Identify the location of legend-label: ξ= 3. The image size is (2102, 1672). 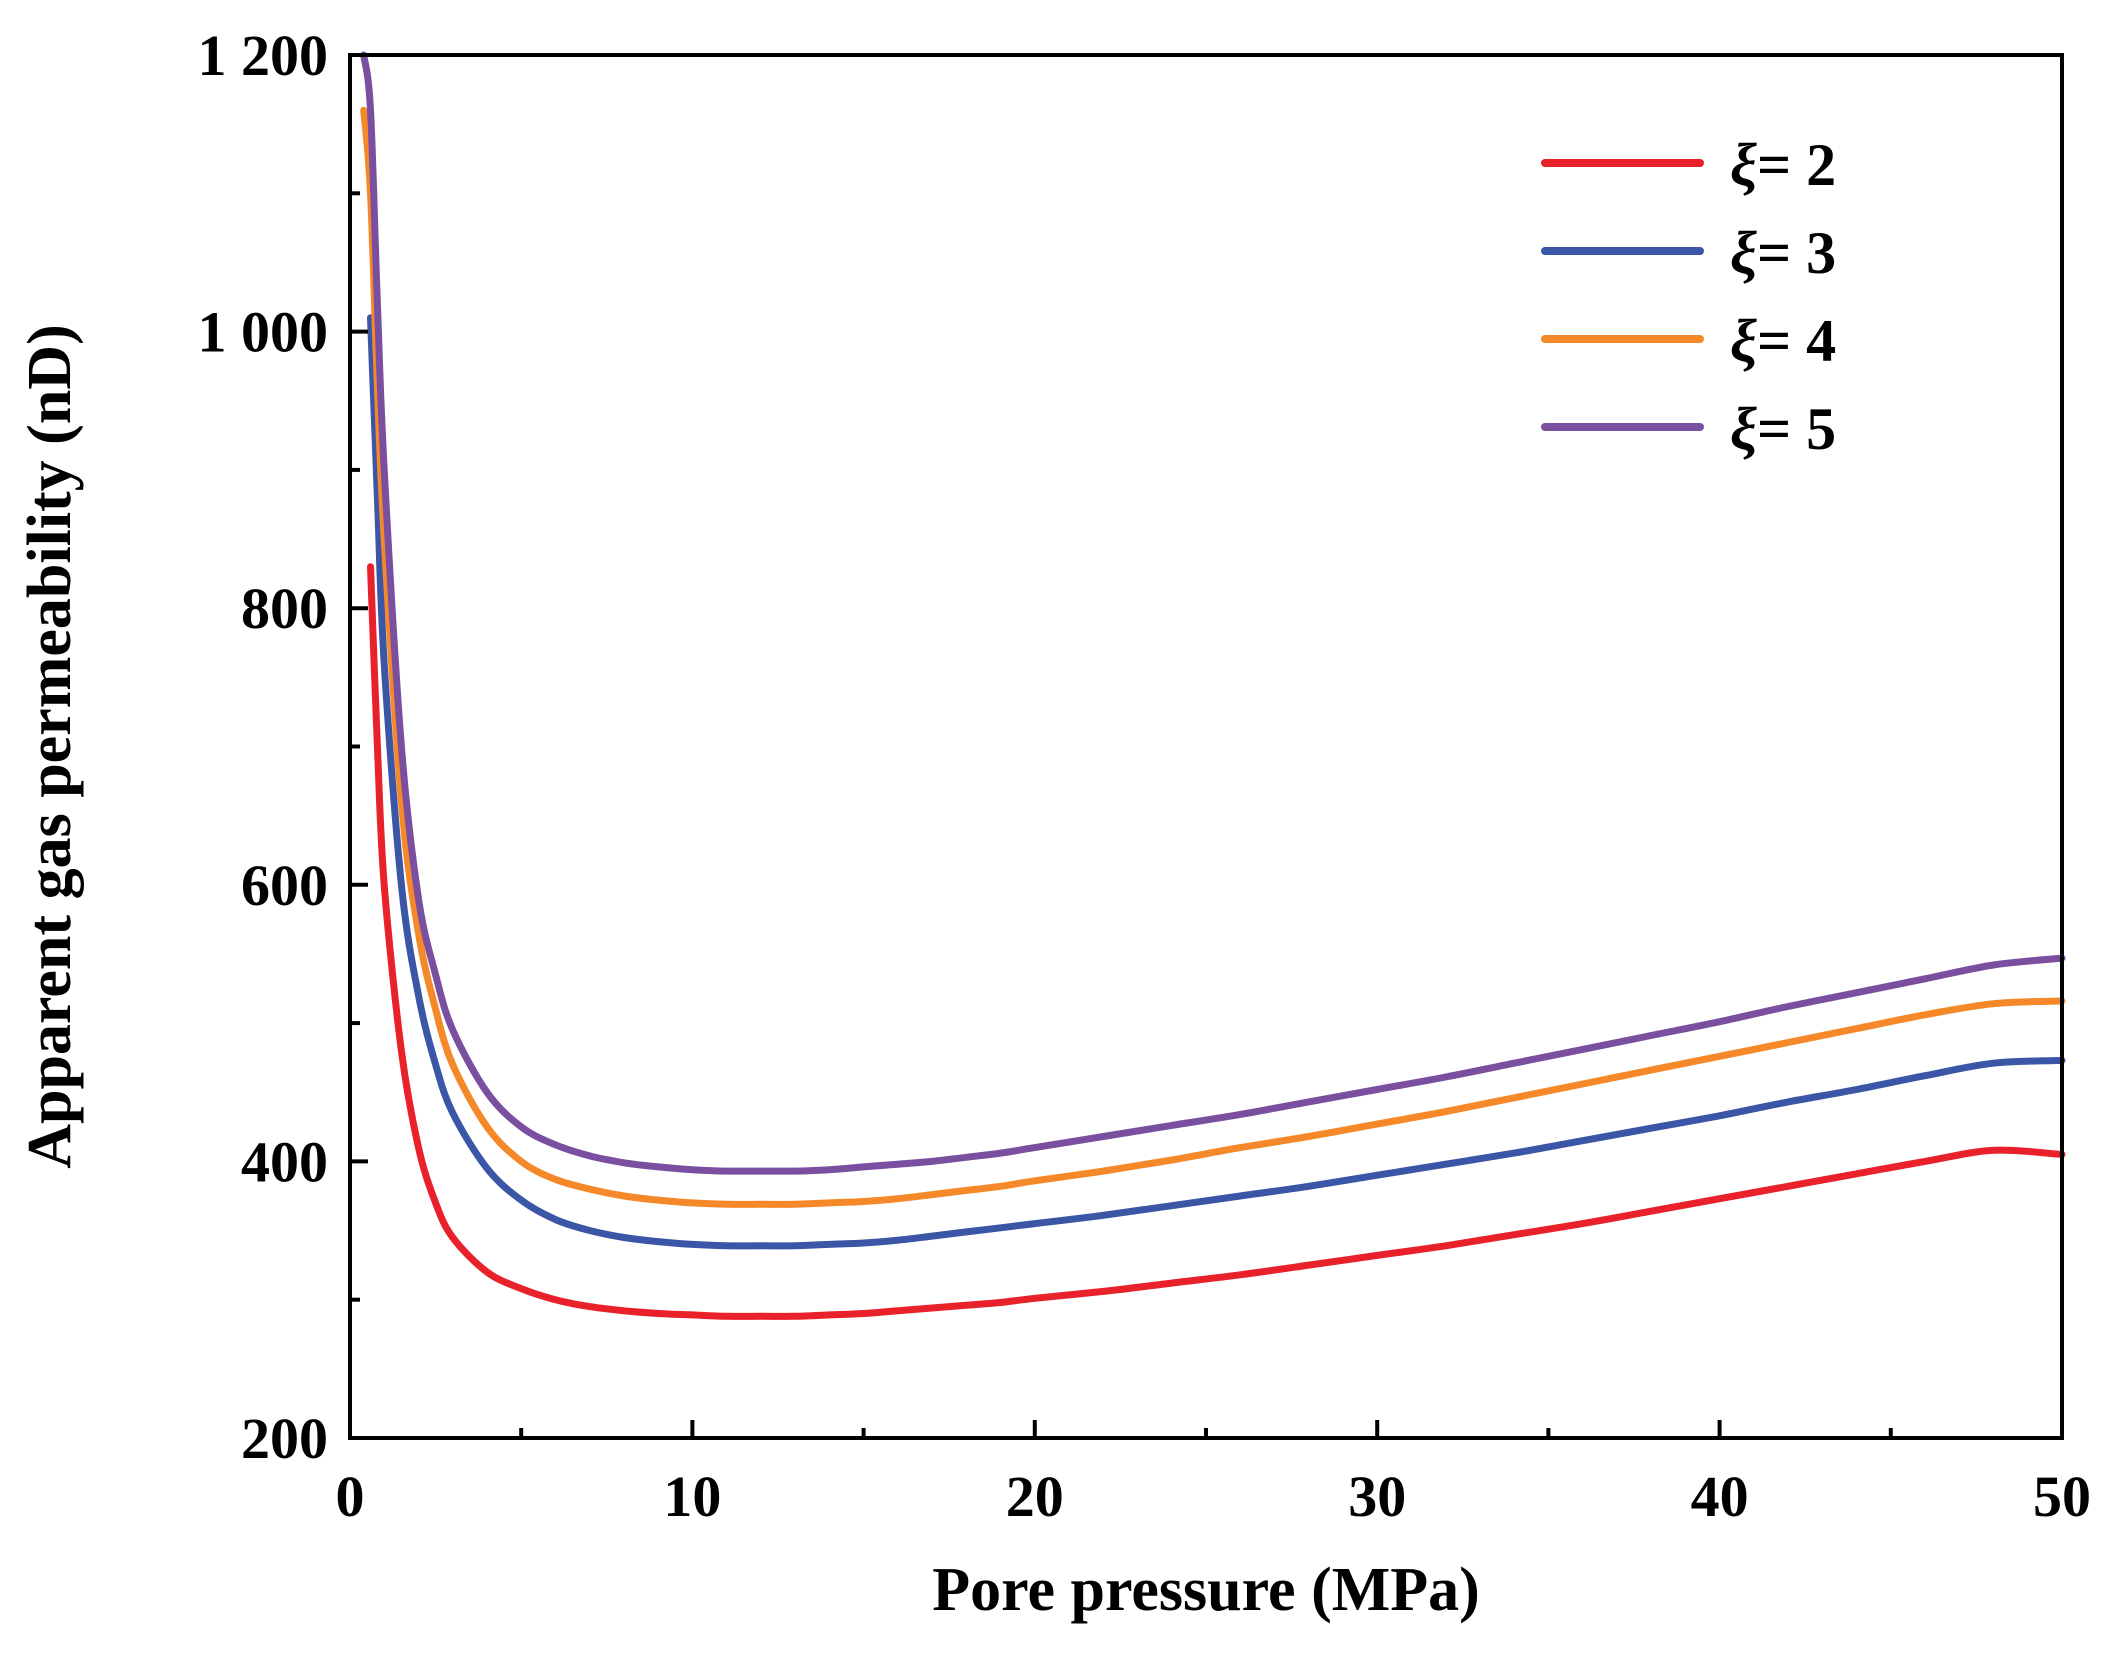
(1783, 253).